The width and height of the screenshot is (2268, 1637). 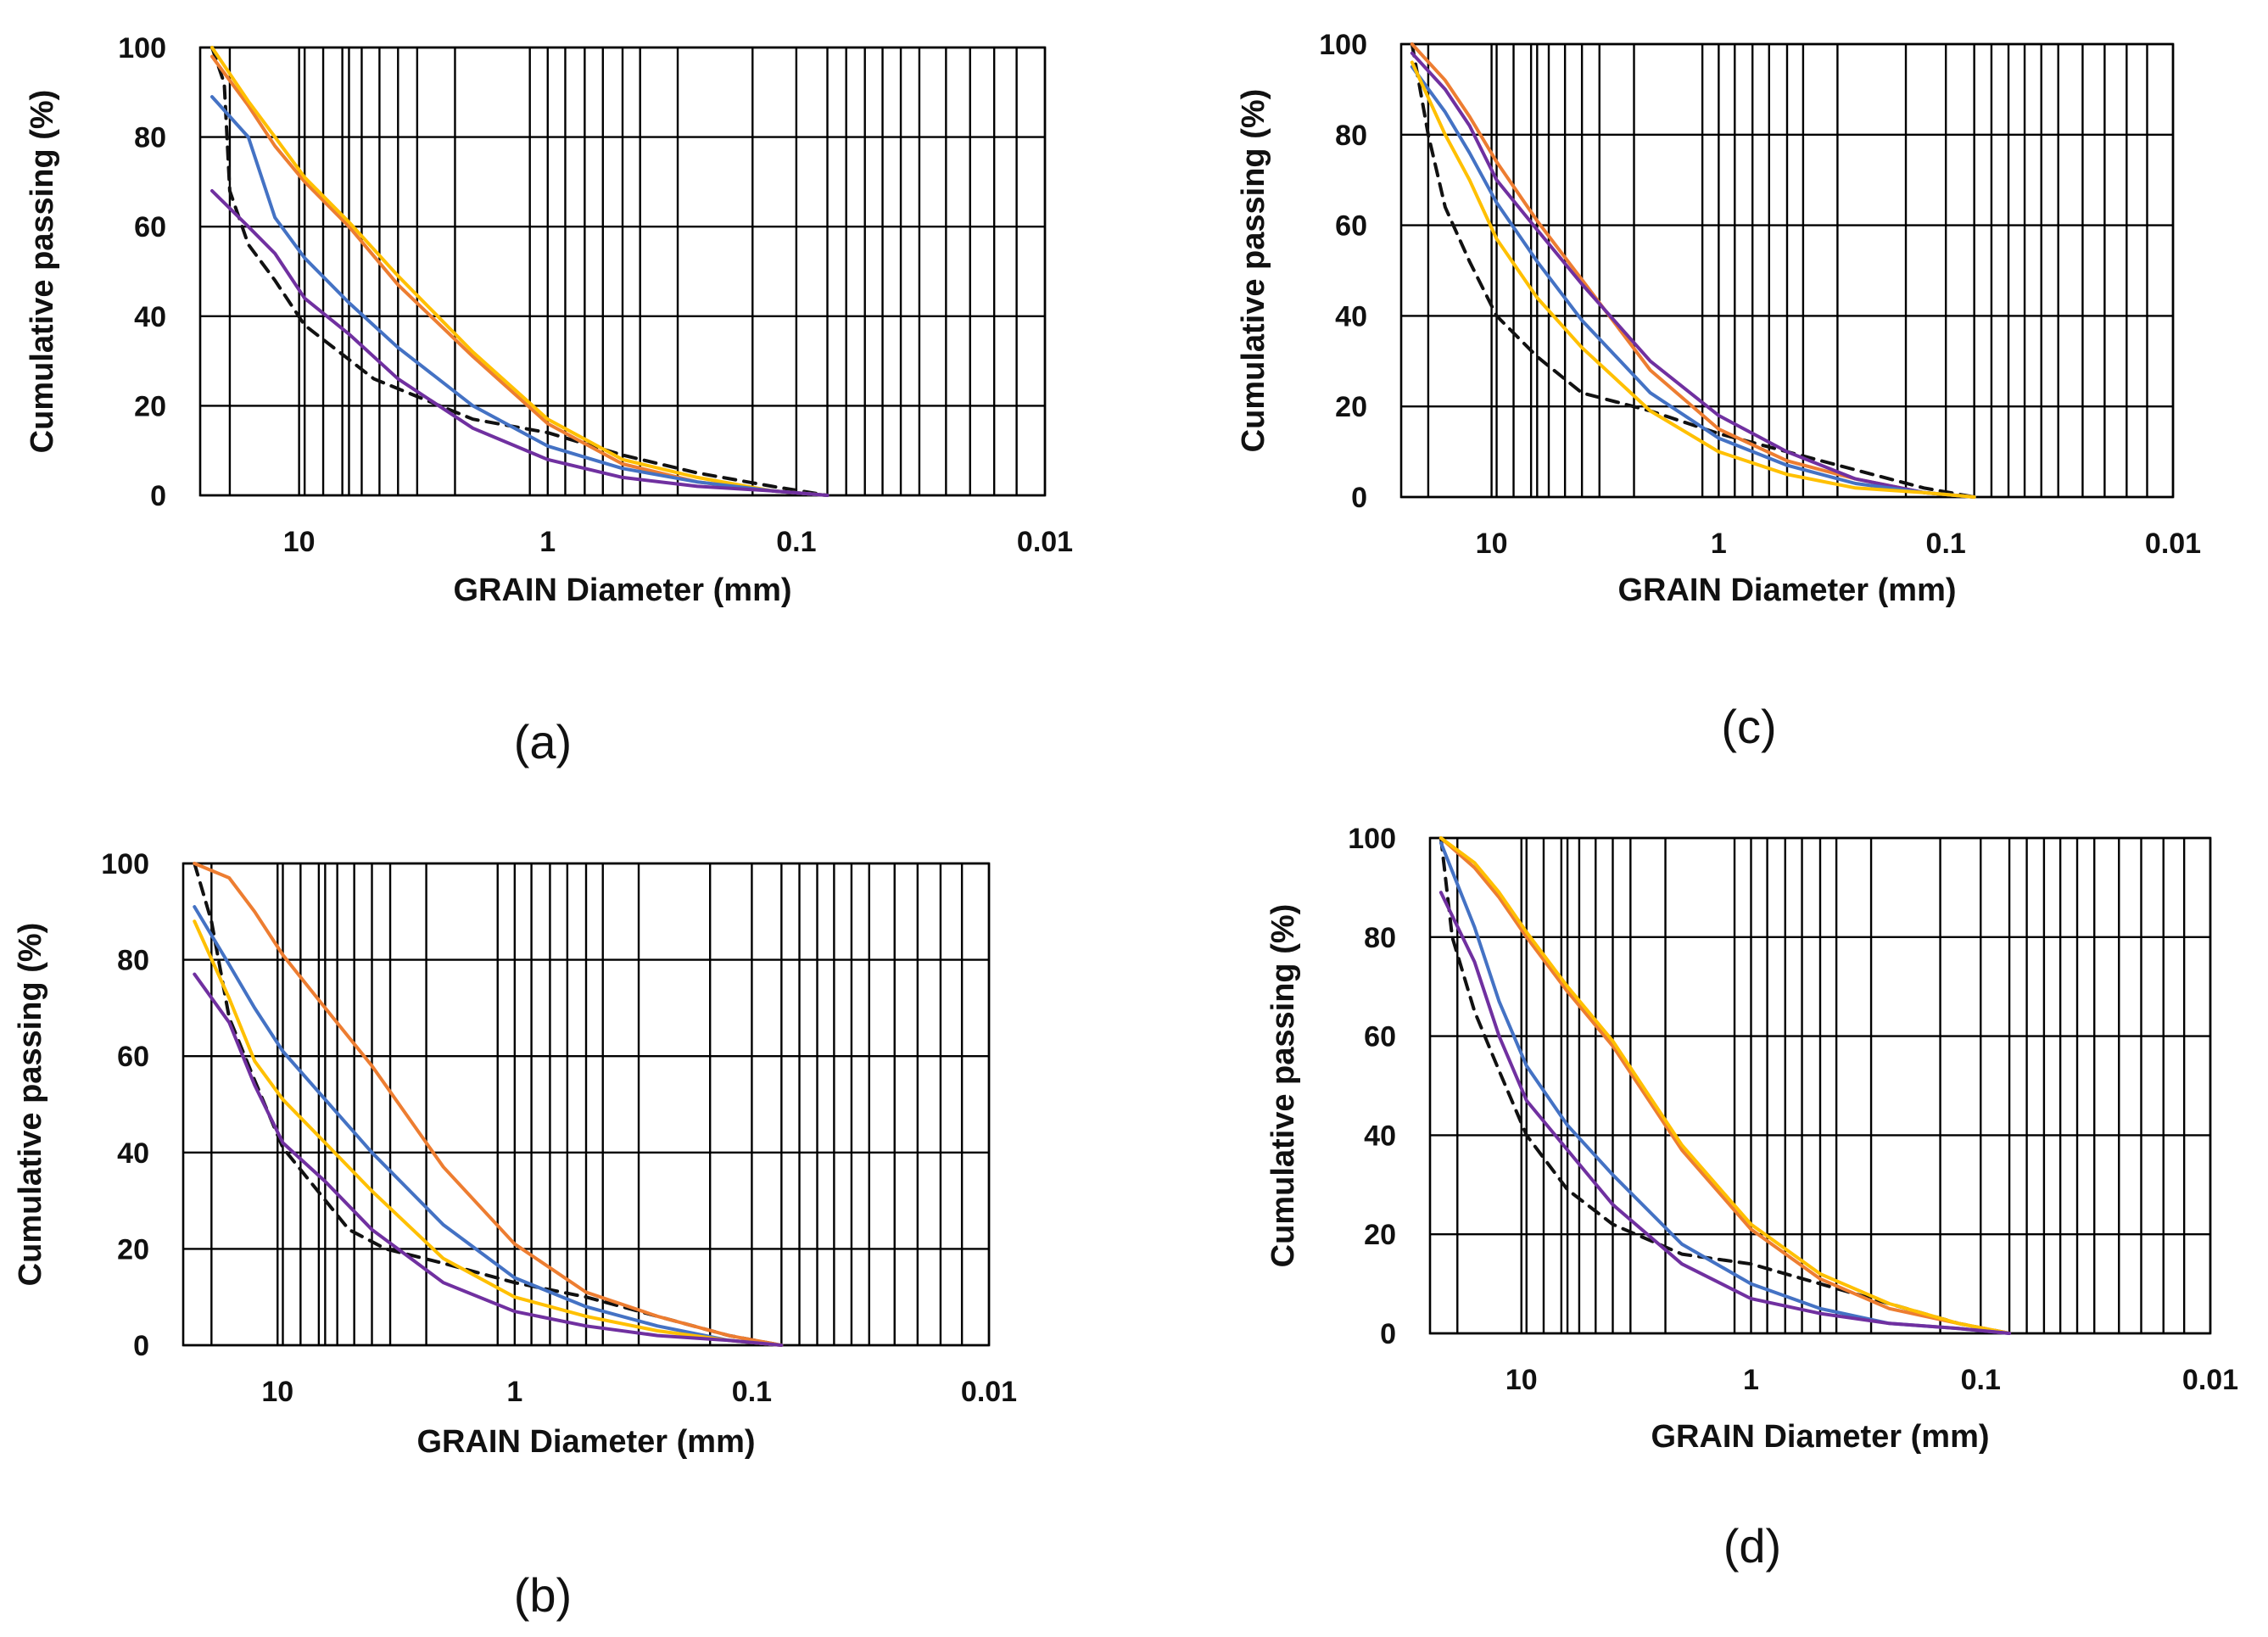 What do you see at coordinates (1748, 726) in the screenshot?
I see `panel-label: (c)` at bounding box center [1748, 726].